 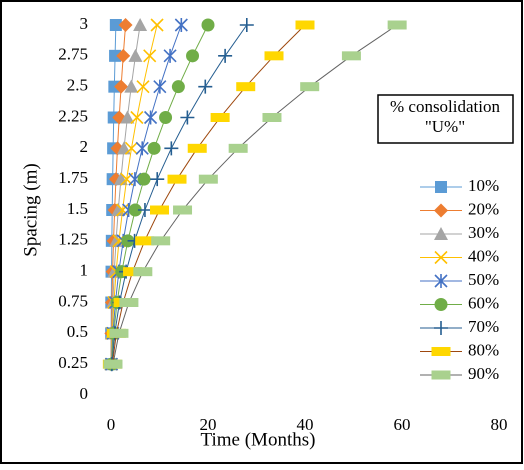 I want to click on y-tick-label: 0, so click(x=84, y=393).